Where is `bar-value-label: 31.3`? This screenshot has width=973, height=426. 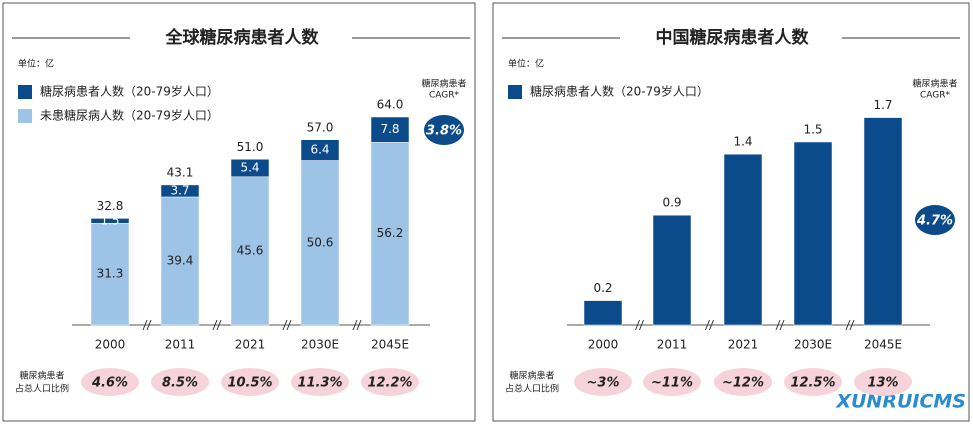
bar-value-label: 31.3 is located at coordinates (110, 274).